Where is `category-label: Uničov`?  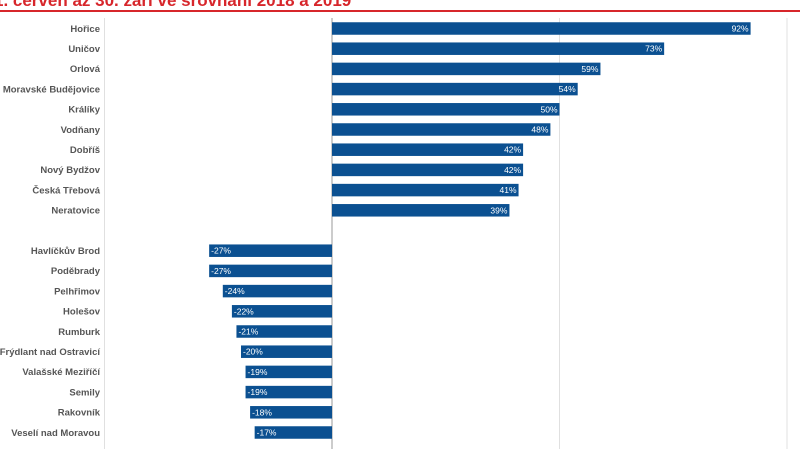 category-label: Uničov is located at coordinates (84, 49).